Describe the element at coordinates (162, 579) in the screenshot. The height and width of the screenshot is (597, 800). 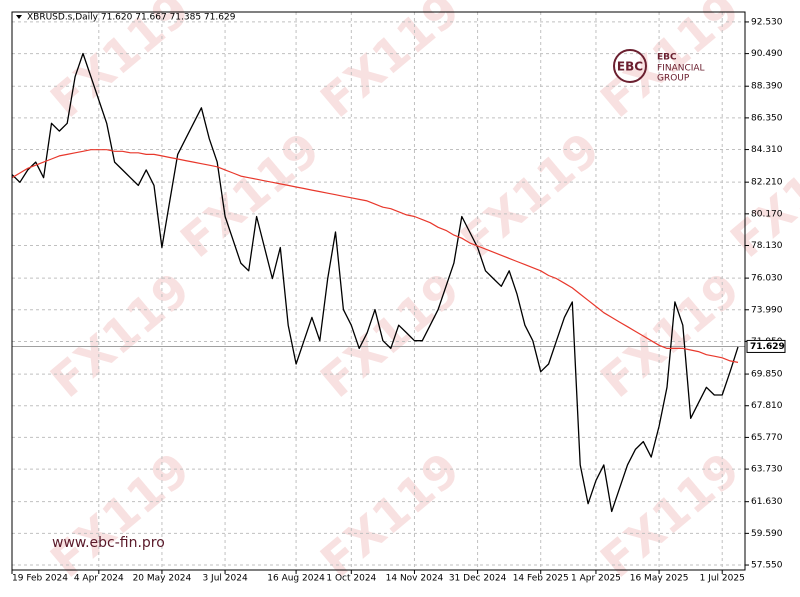
I see `x-tick-label: 20 May 2024` at that location.